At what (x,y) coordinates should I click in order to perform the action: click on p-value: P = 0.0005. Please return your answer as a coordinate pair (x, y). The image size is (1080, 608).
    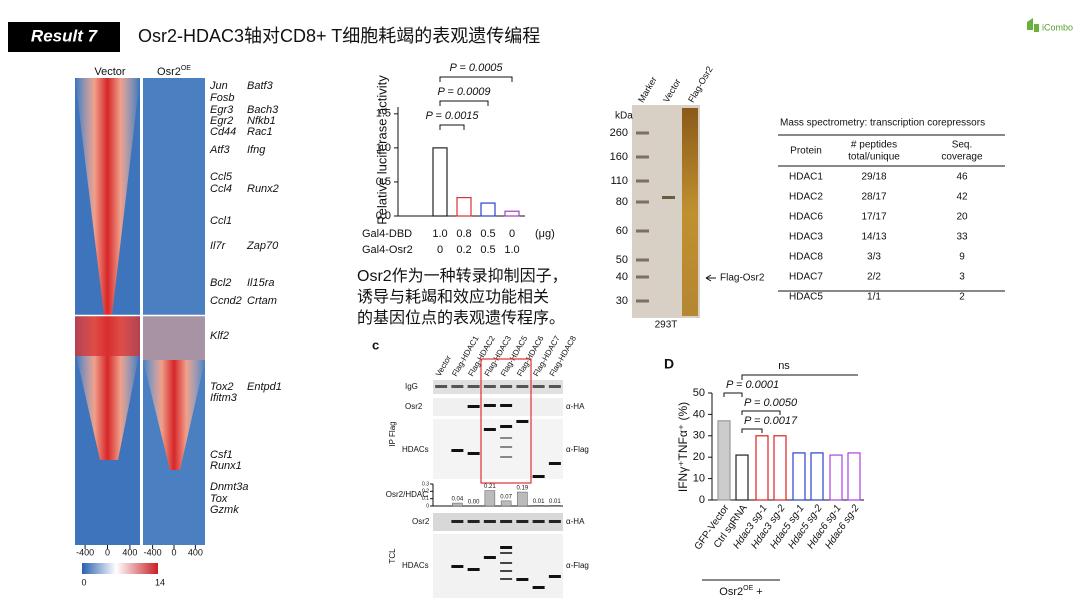
    Looking at the image, I should click on (476, 68).